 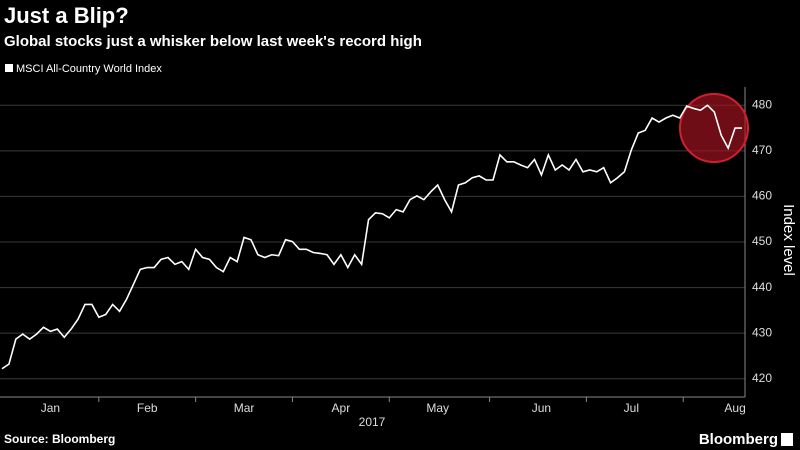 What do you see at coordinates (50, 408) in the screenshot?
I see `x-tick-label: Jan` at bounding box center [50, 408].